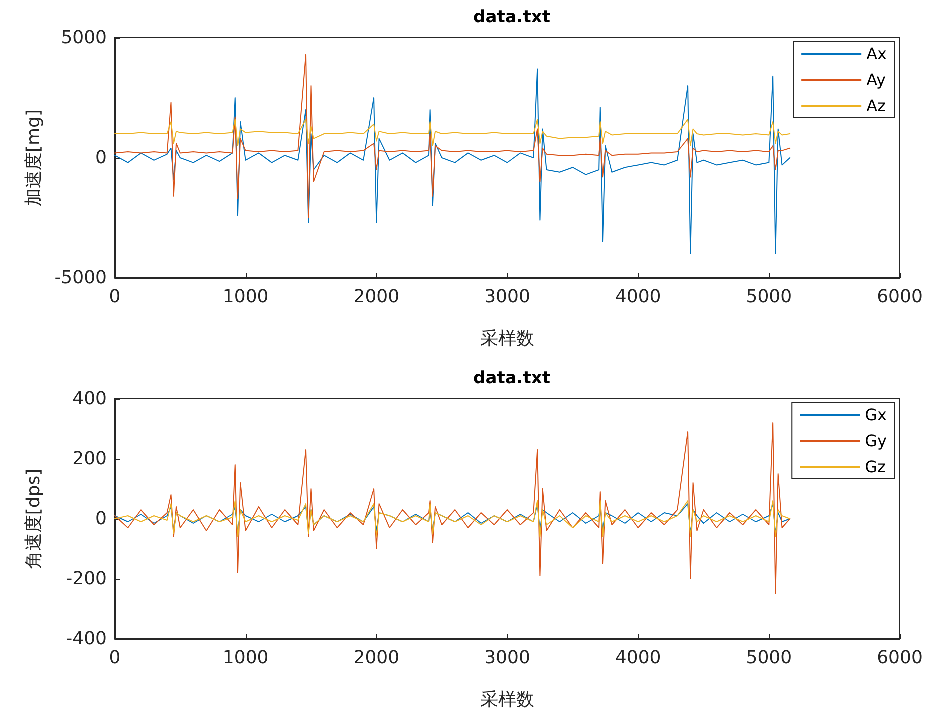 This screenshot has height=722, width=931. Describe the element at coordinates (876, 106) in the screenshot. I see `legend-label: Az` at that location.